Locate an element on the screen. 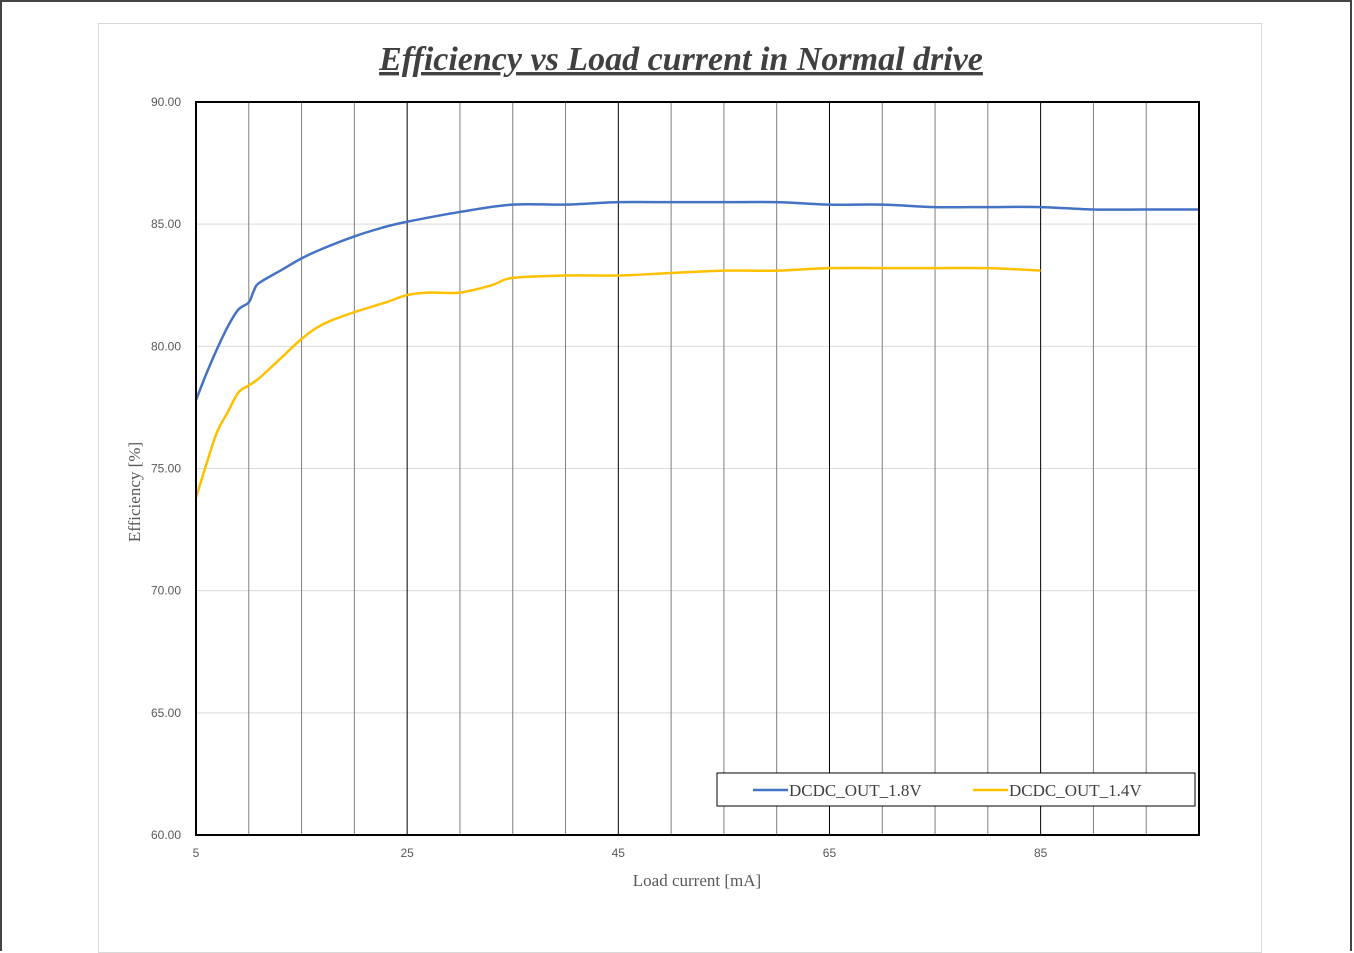 This screenshot has height=953, width=1354. y-tick-label: 60.00 is located at coordinates (166, 835).